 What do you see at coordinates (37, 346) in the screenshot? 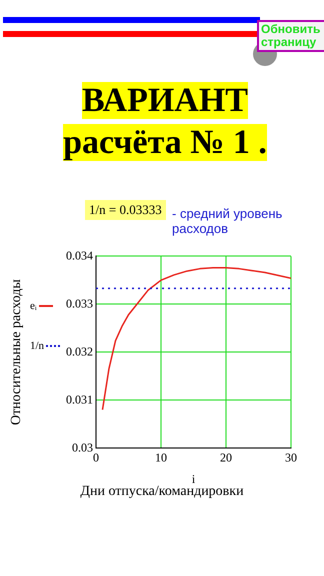
I see `legend-label: 1/n` at bounding box center [37, 346].